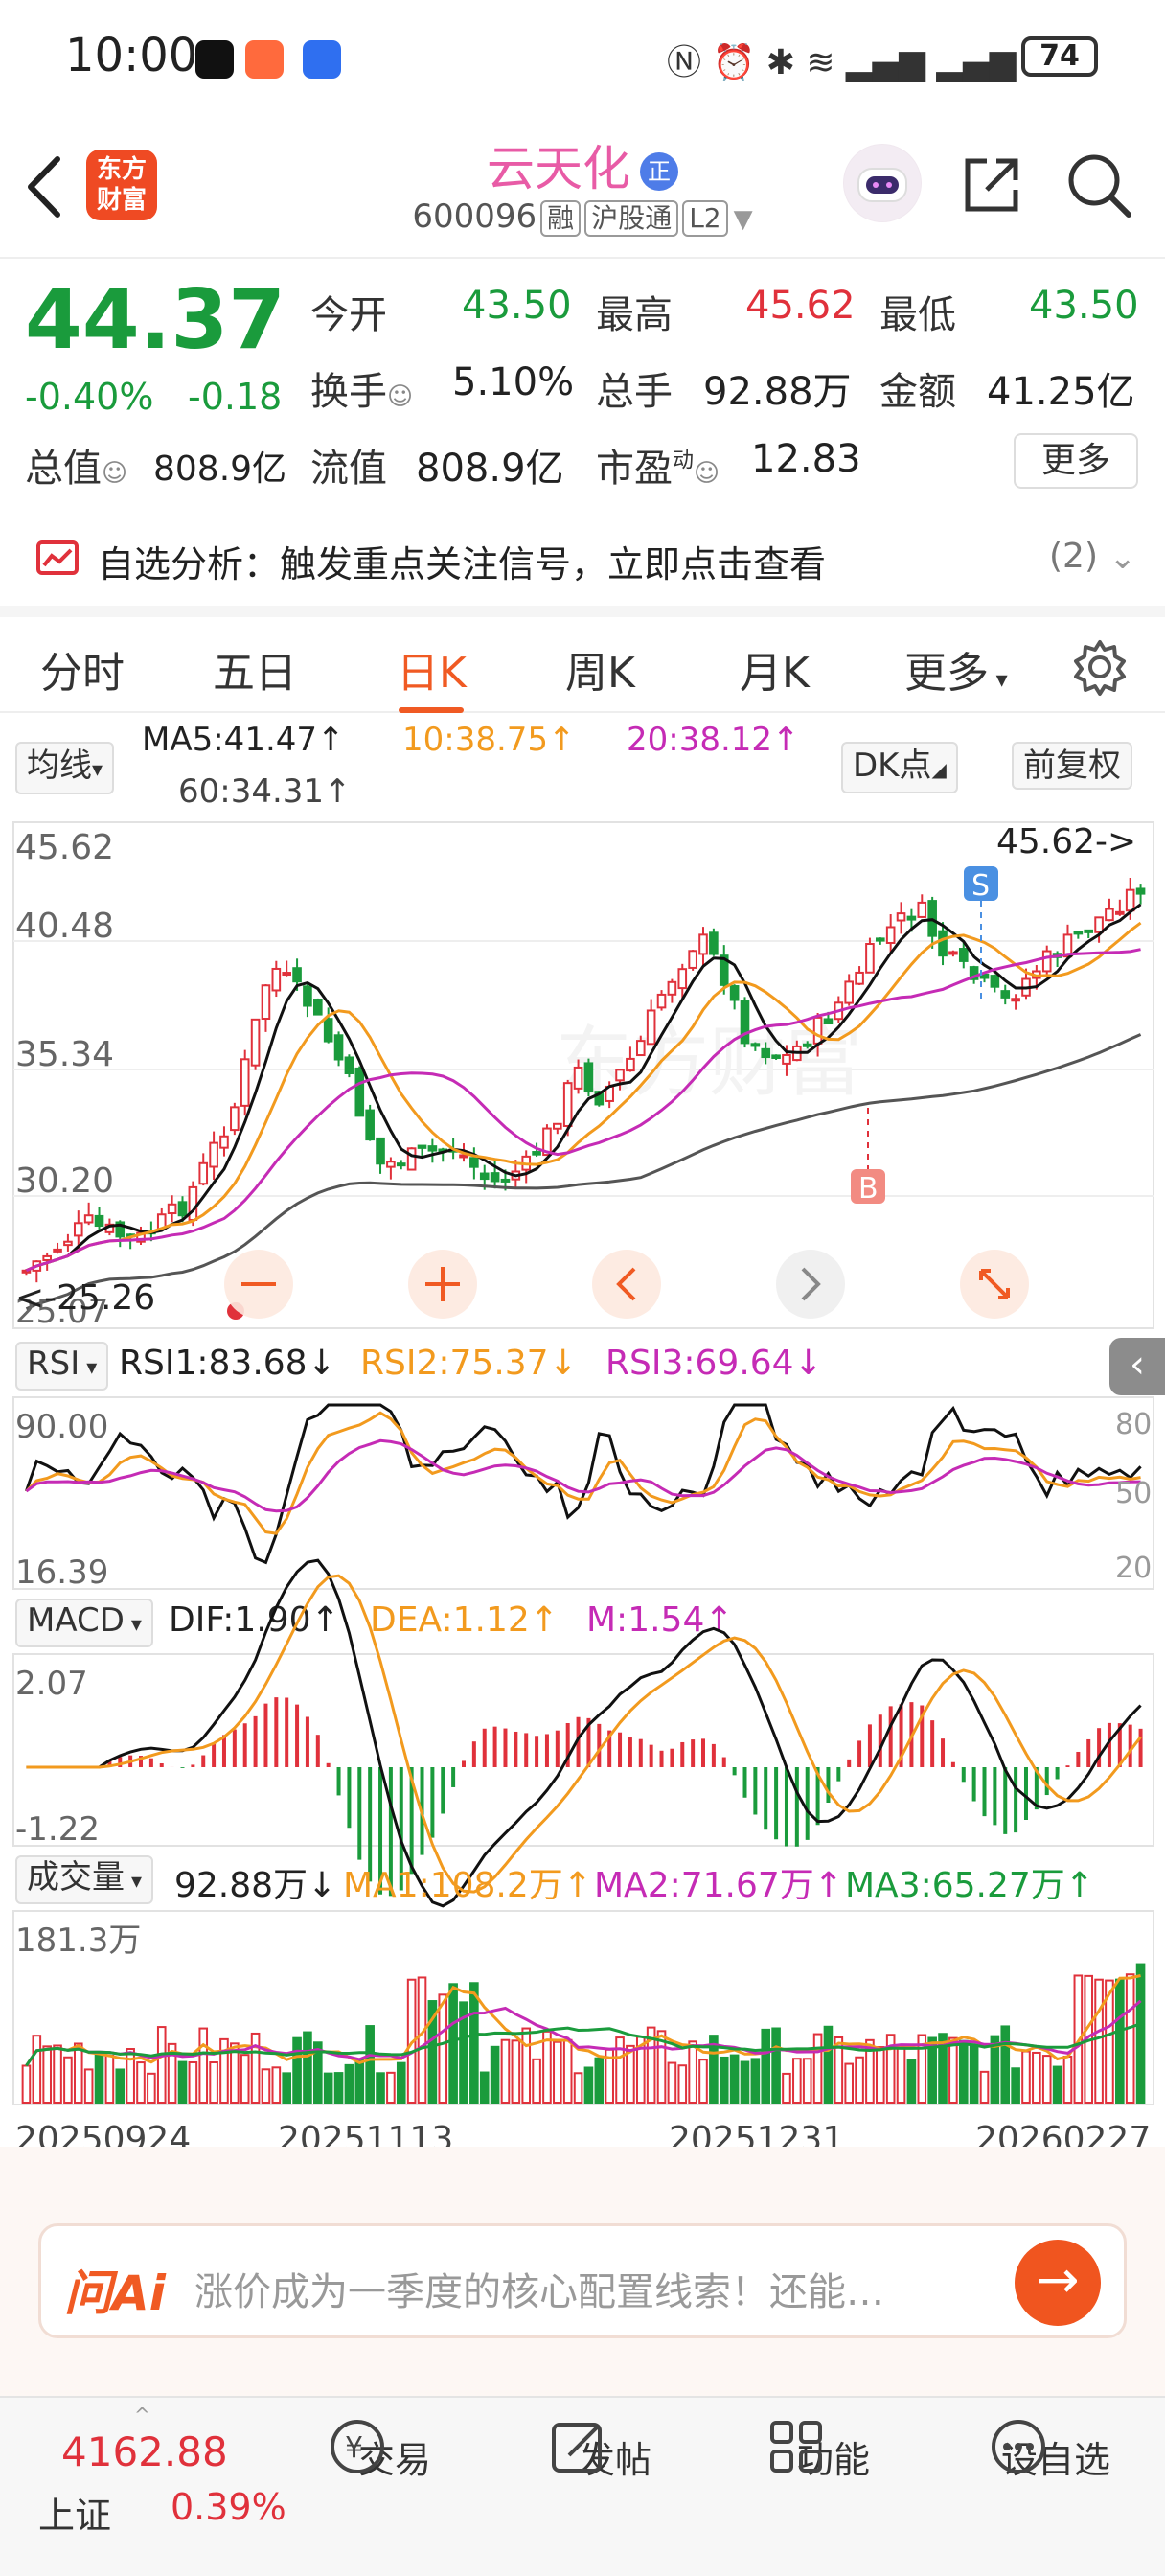 The width and height of the screenshot is (1165, 2576). What do you see at coordinates (705, 218) in the screenshot?
I see `tag-level2: L2` at bounding box center [705, 218].